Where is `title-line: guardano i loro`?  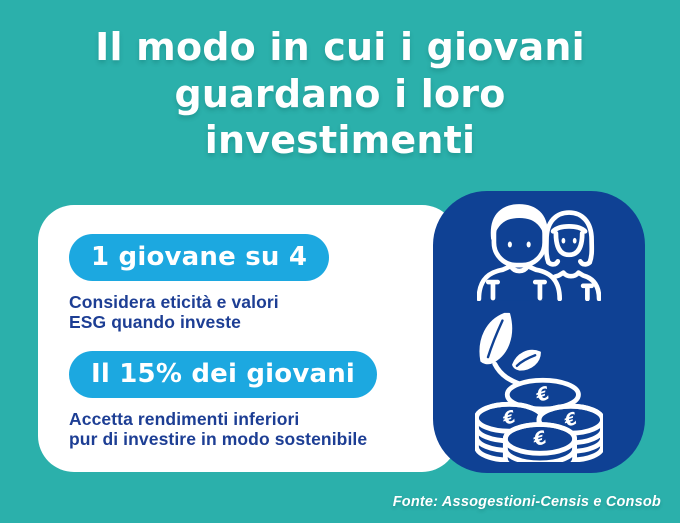
title-line: guardano i loro is located at coordinates (340, 93).